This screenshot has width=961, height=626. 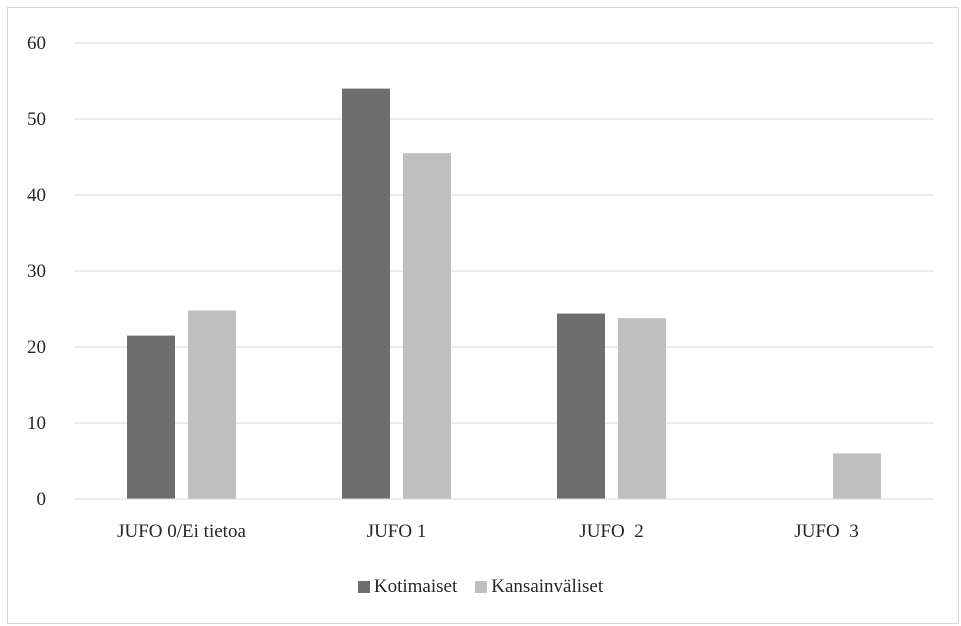 What do you see at coordinates (488, 531) in the screenshot?
I see `x-axis-labels: JUFO 0/Ei tietoa JUFO 1 JUFO 2 JUFO 3` at bounding box center [488, 531].